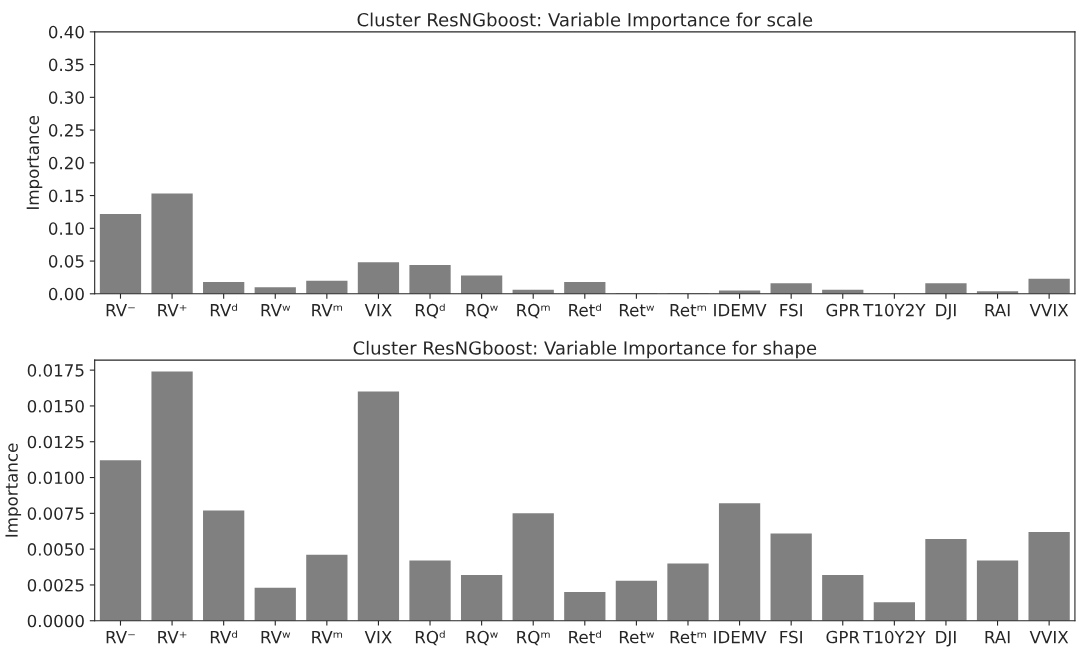 This screenshot has height=650, width=1076. I want to click on y-tick-label: 0.0125, so click(55, 442).